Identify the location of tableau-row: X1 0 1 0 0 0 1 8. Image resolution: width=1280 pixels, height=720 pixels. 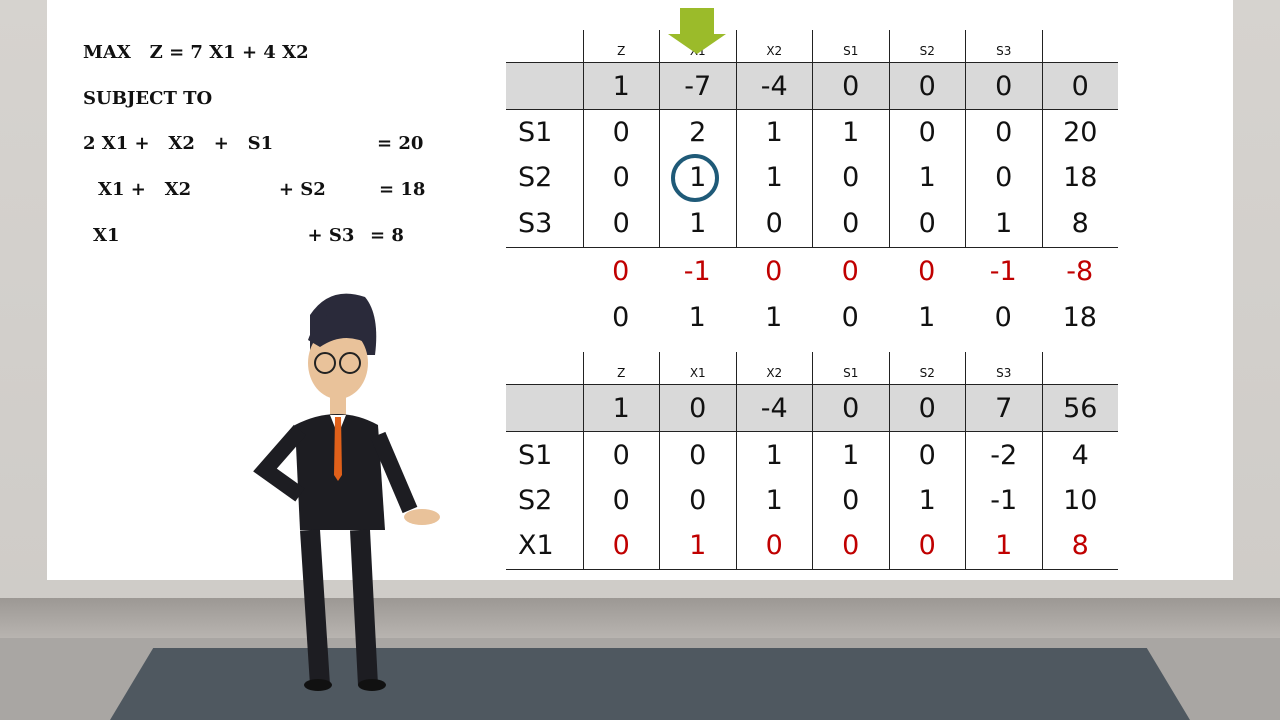
(812, 546).